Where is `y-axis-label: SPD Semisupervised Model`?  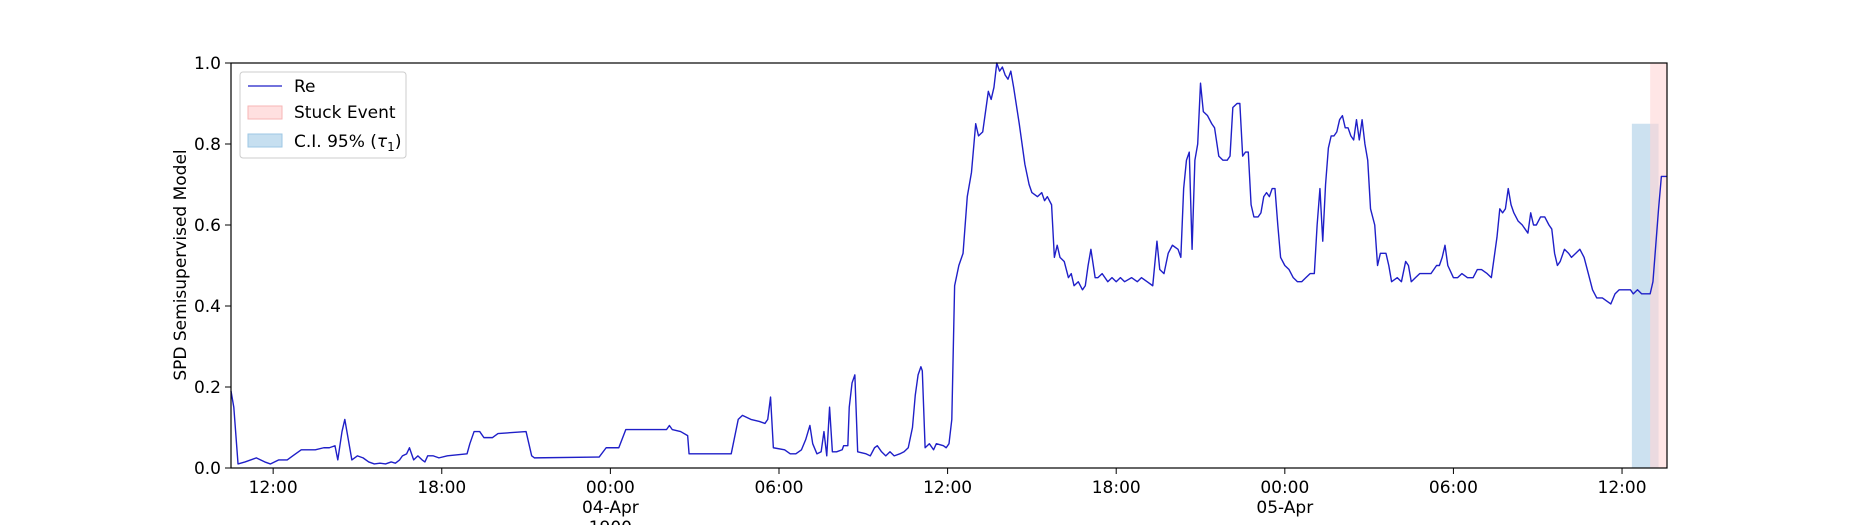 y-axis-label: SPD Semisupervised Model is located at coordinates (181, 264).